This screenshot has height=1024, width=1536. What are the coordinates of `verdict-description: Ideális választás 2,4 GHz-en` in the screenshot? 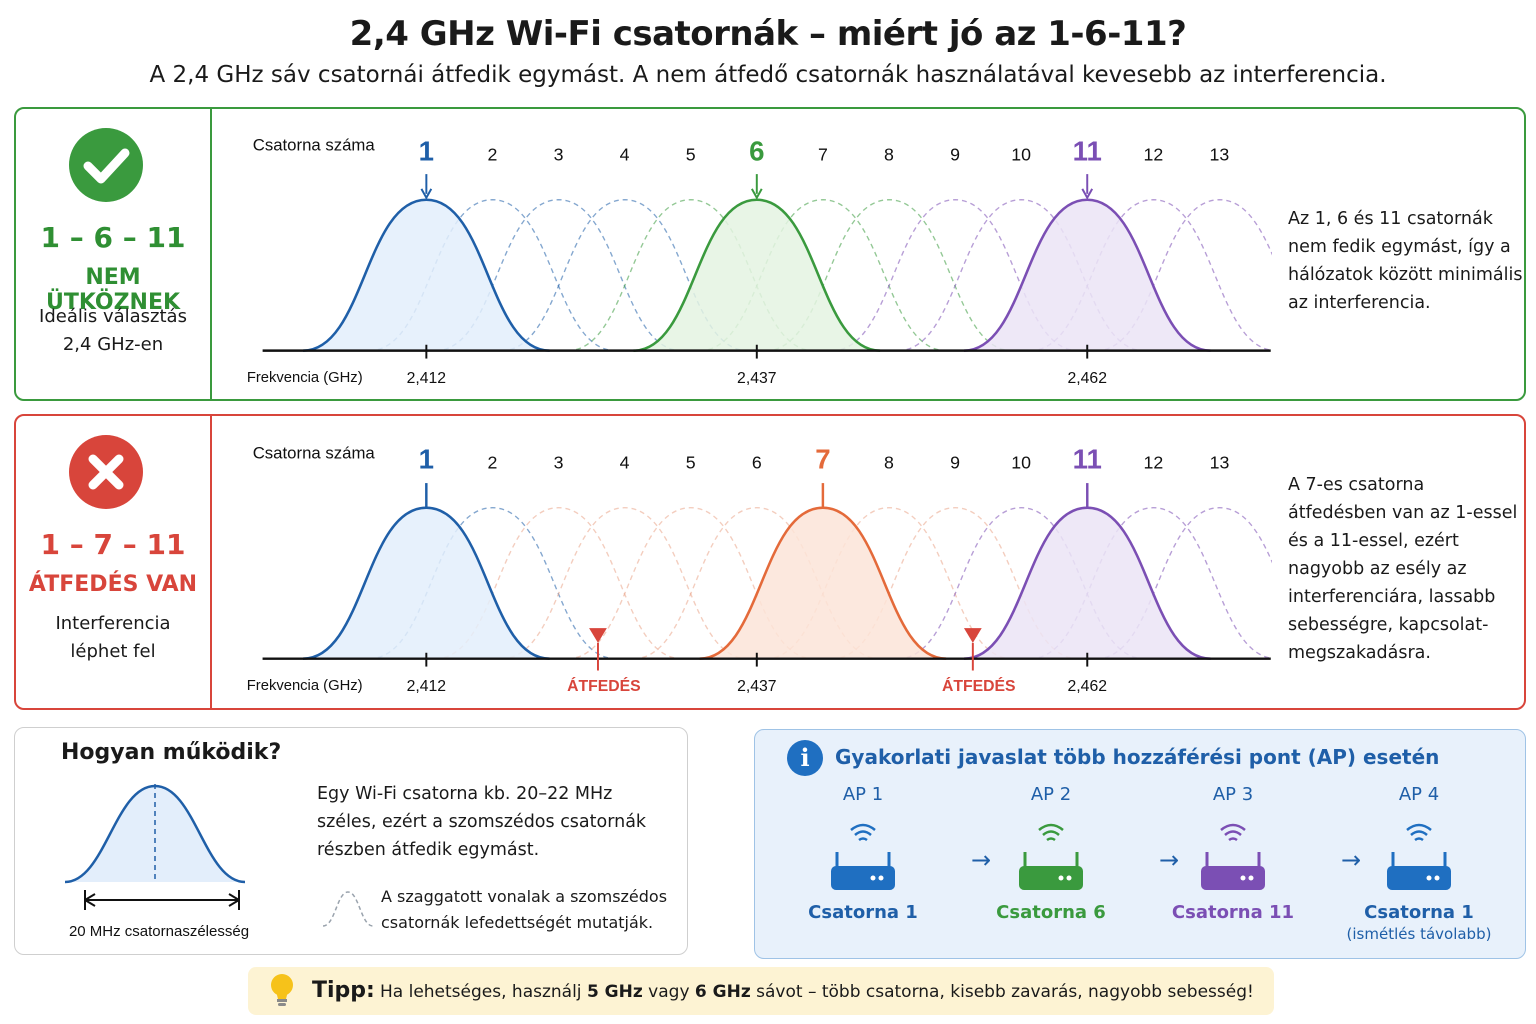 It's located at (113, 330).